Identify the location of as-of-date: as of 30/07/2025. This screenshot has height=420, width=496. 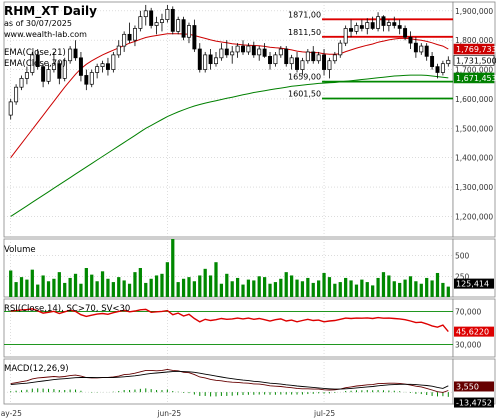
(38, 23).